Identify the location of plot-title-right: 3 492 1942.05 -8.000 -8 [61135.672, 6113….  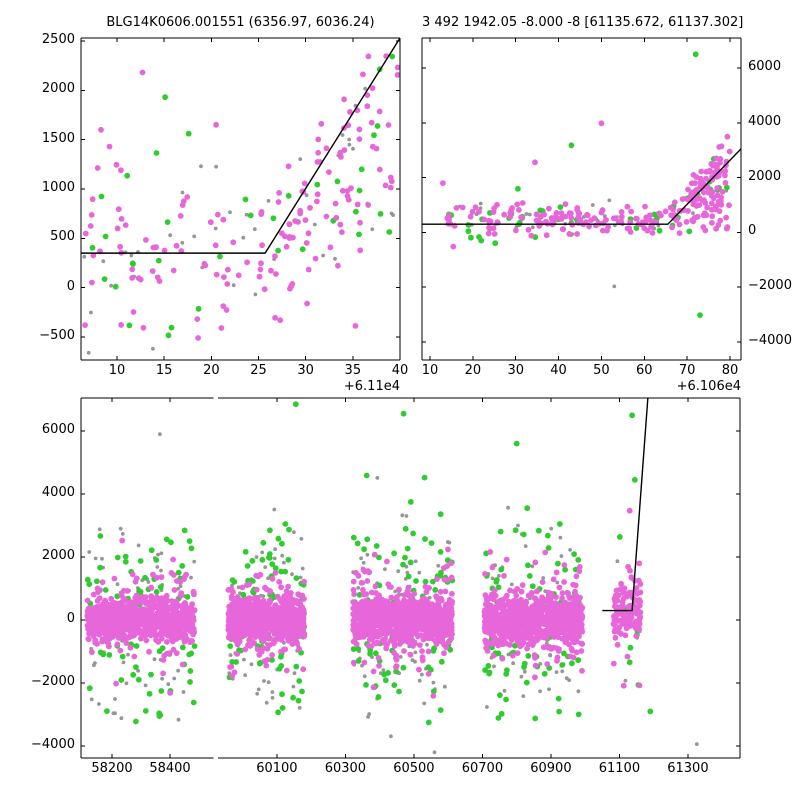
(583, 22).